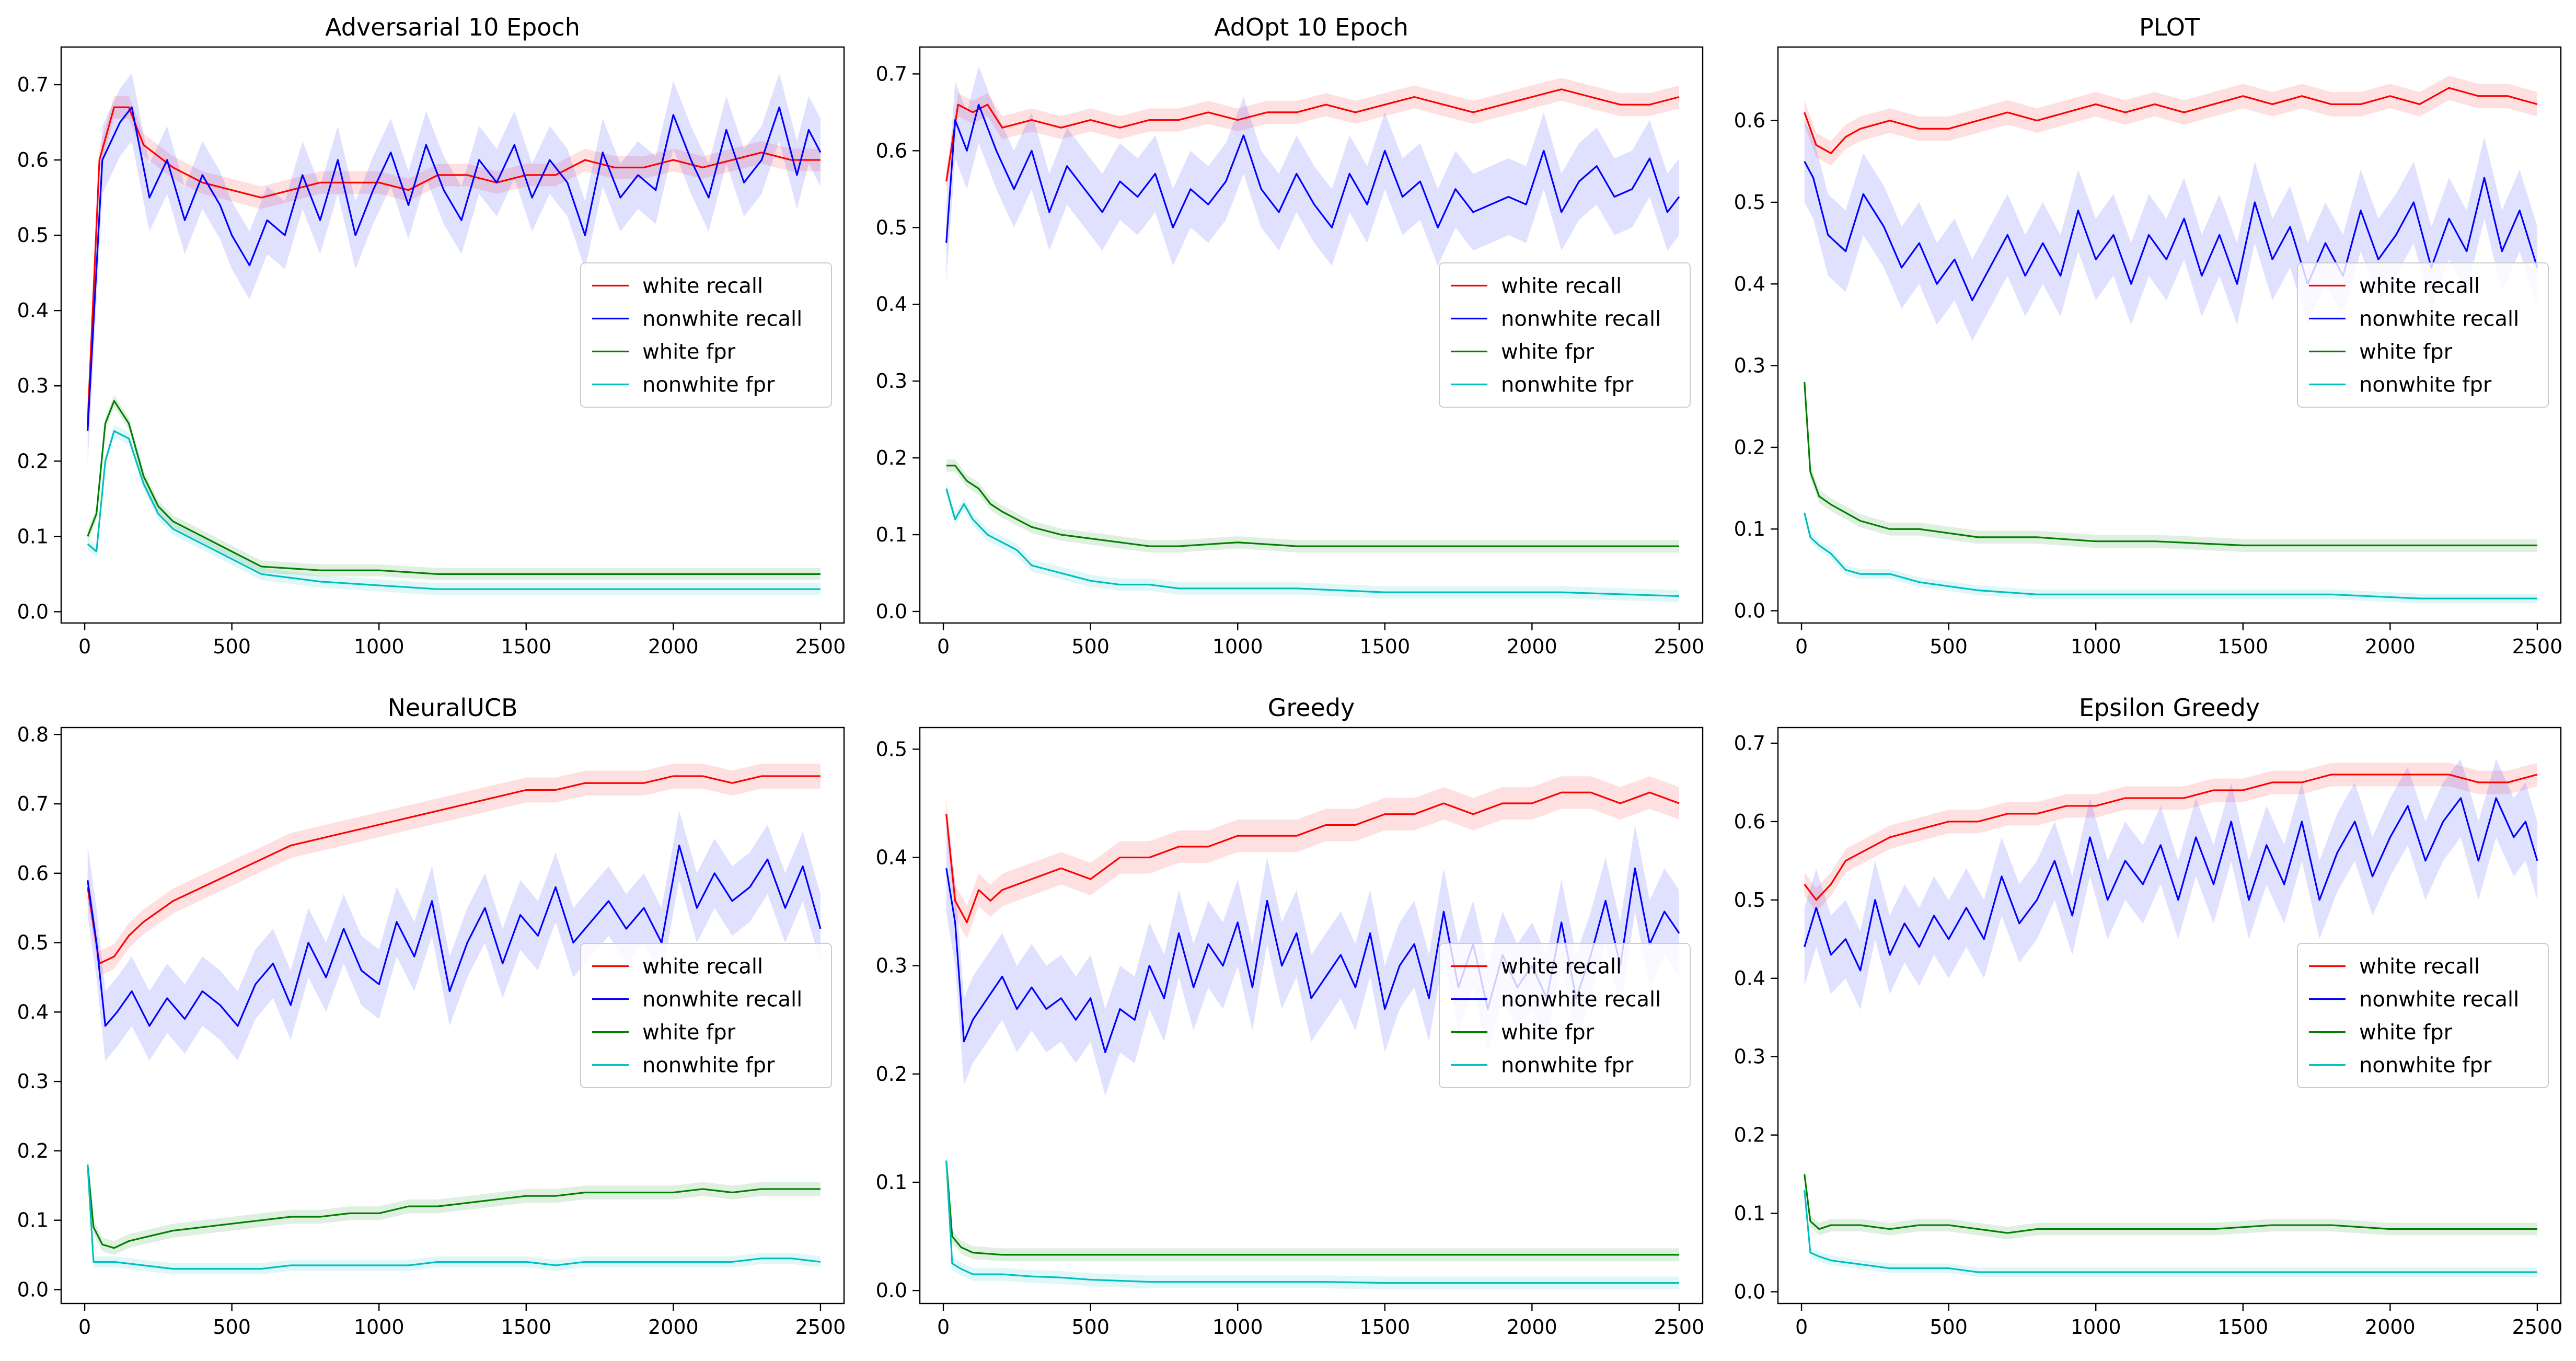 The height and width of the screenshot is (1361, 2576). What do you see at coordinates (2170, 230) in the screenshot?
I see `band-nonwhite-recall` at bounding box center [2170, 230].